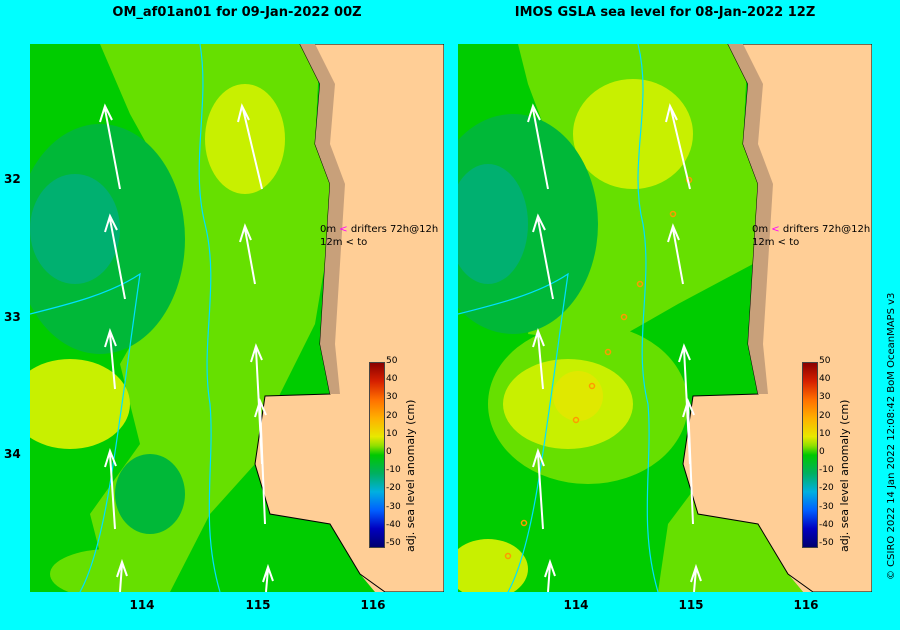 The width and height of the screenshot is (900, 630). I want to click on y-tick-label: 33, so click(12, 317).